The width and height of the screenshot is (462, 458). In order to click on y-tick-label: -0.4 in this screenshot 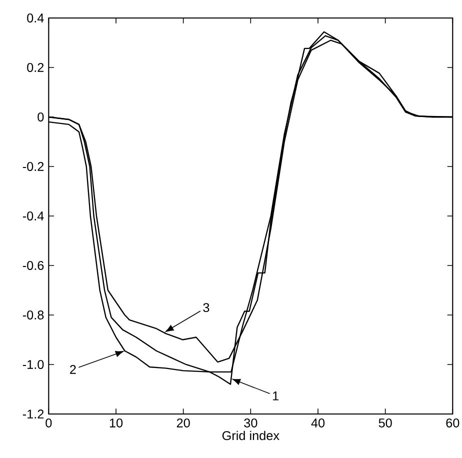, I will do `click(33, 216)`.